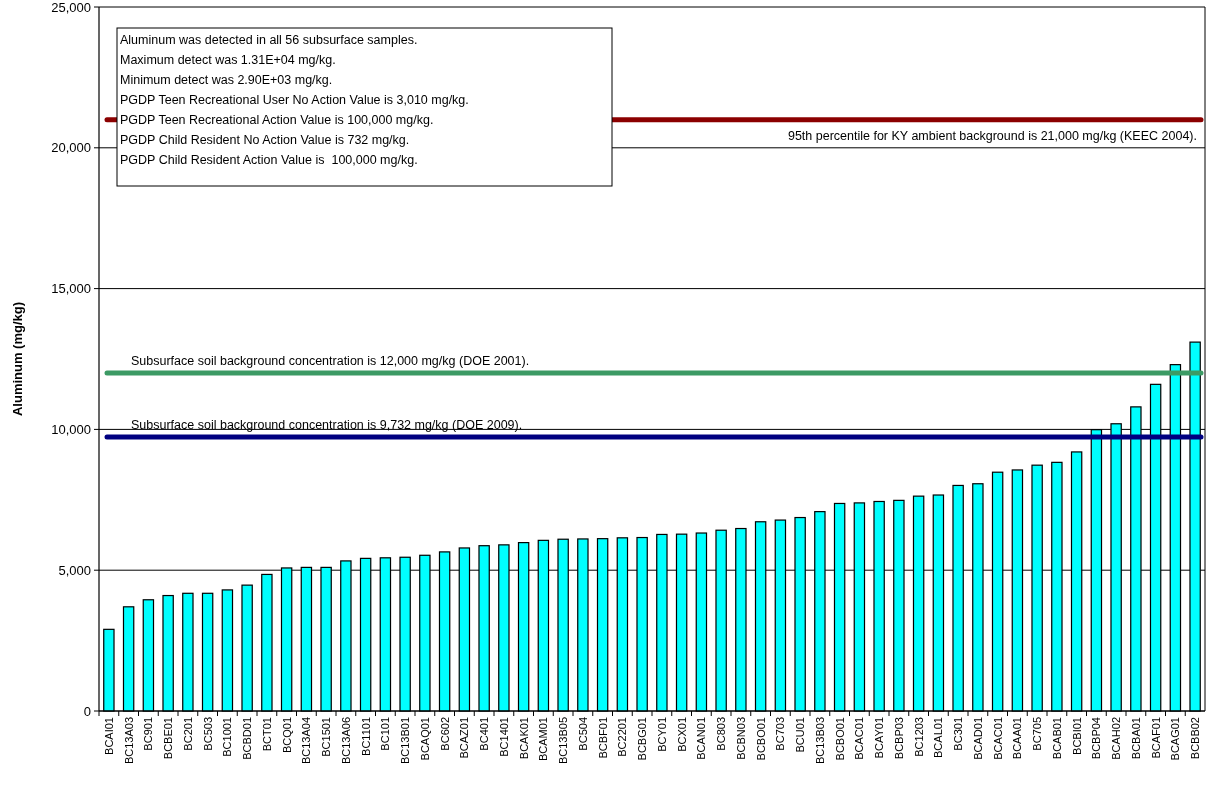 The image size is (1209, 788). What do you see at coordinates (503, 737) in the screenshot?
I see `x-tick-label: BC1401` at bounding box center [503, 737].